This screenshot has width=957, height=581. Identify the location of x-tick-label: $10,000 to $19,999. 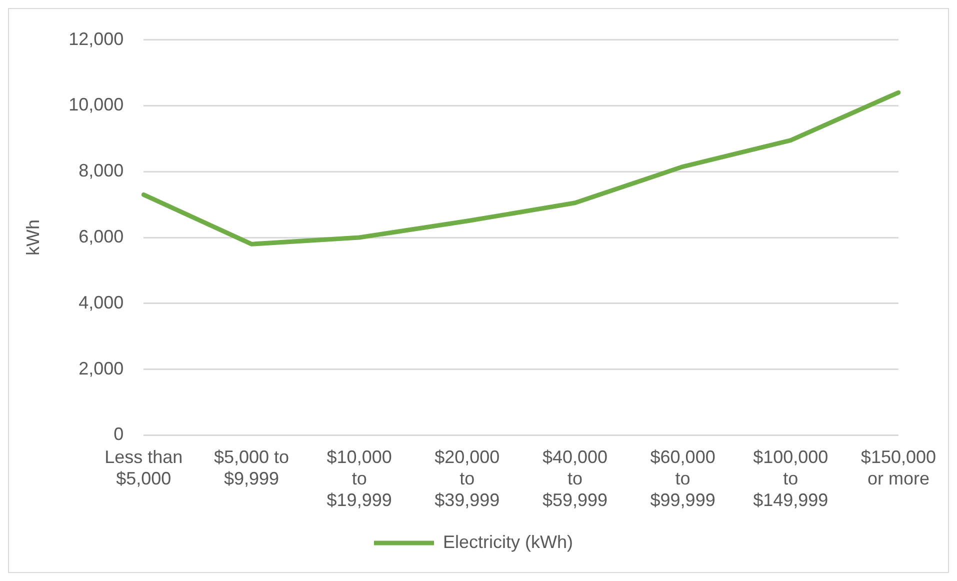
(359, 478).